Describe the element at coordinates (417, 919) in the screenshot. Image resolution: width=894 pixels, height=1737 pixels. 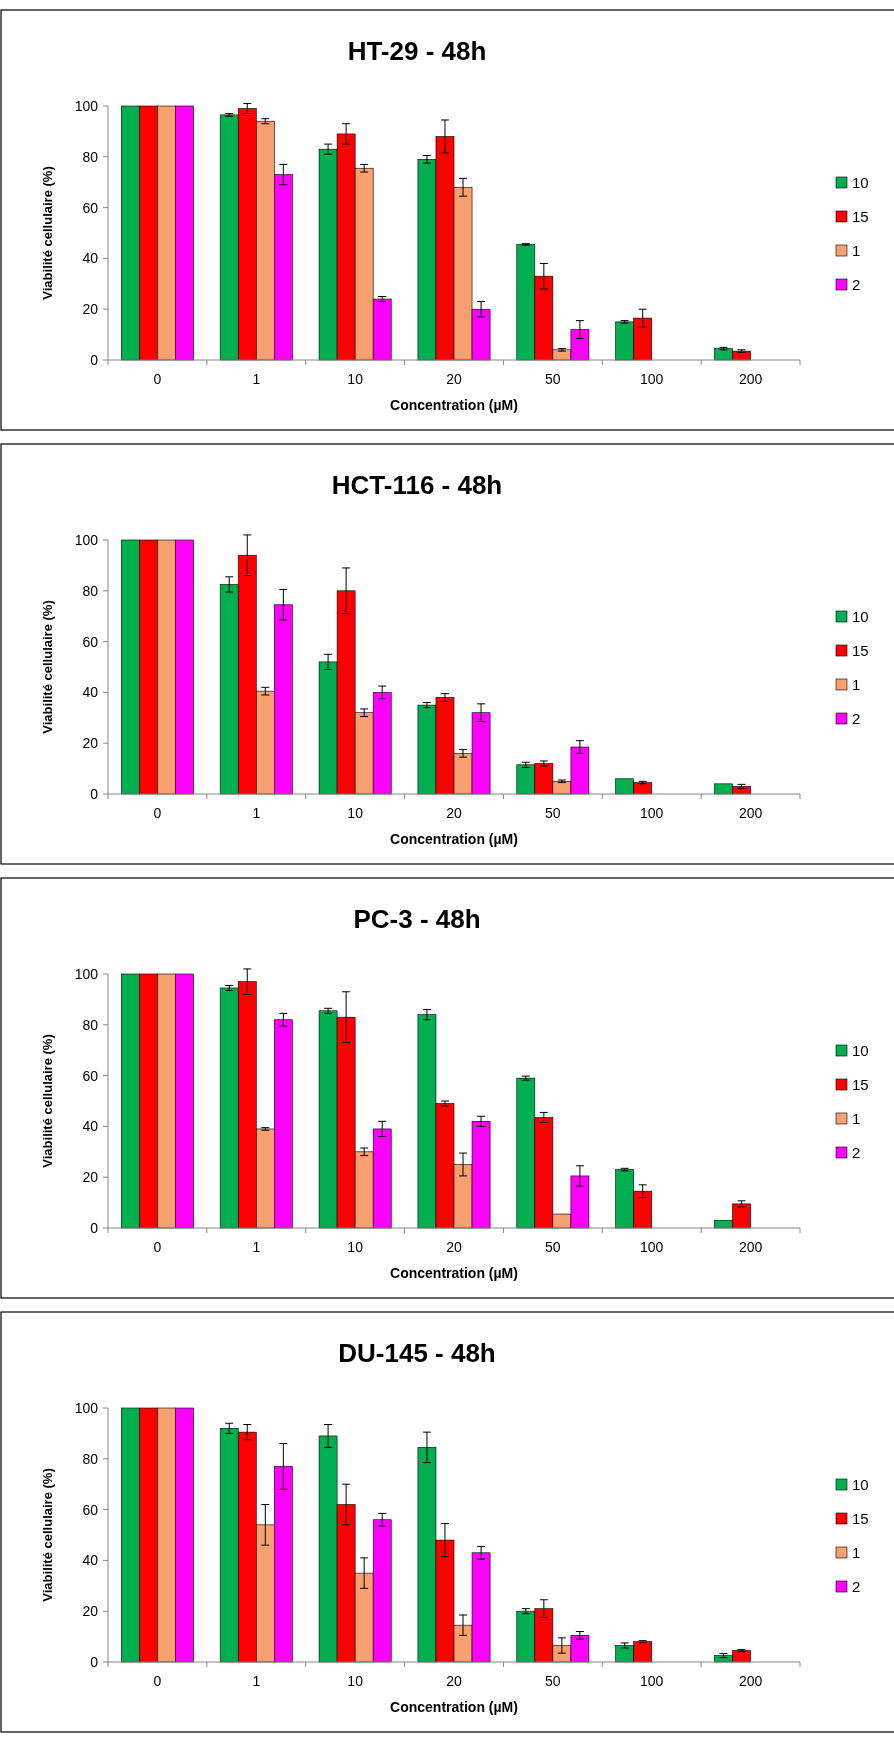
I see `chart-title: PC-3 - 48h` at that location.